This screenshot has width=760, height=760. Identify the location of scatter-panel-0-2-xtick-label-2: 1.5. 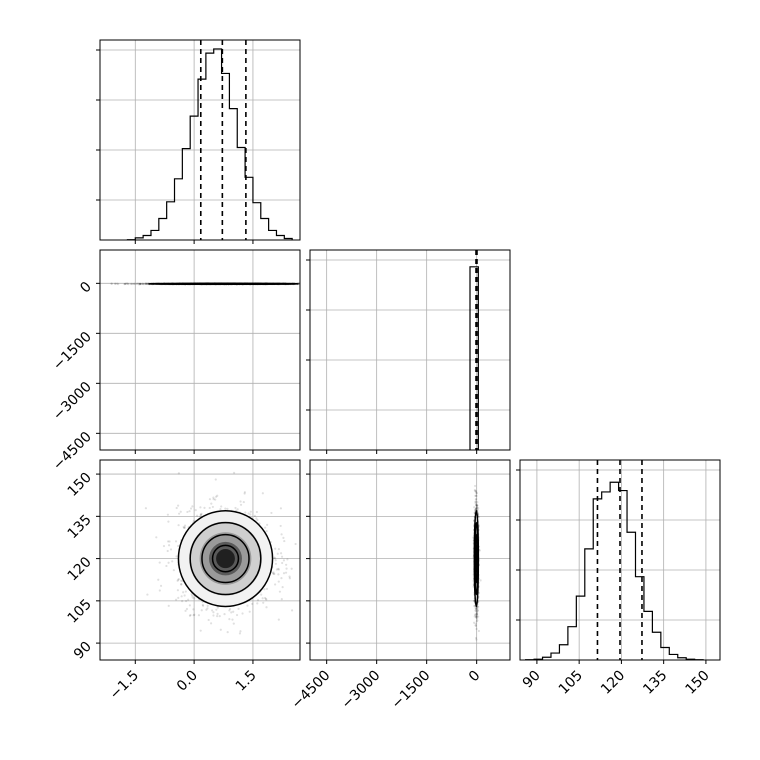
(246, 681).